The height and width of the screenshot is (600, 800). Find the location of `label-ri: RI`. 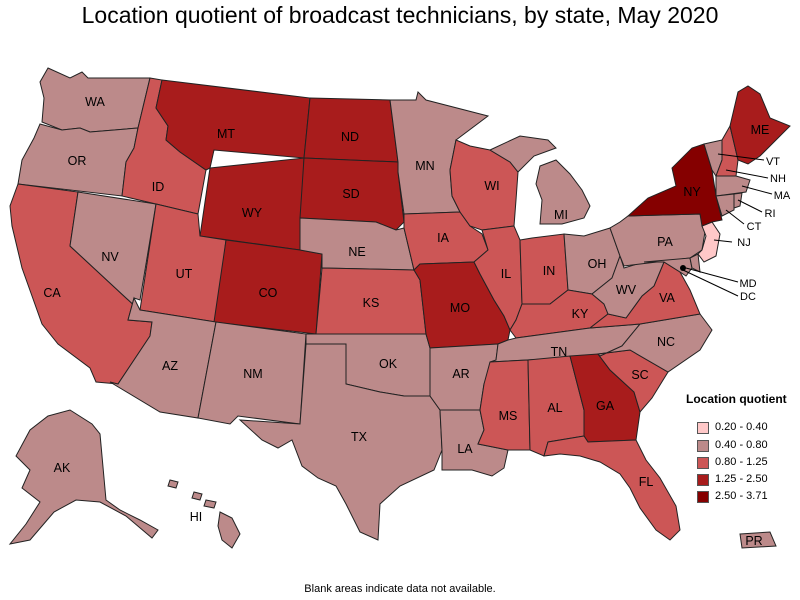

label-ri: RI is located at coordinates (770, 214).